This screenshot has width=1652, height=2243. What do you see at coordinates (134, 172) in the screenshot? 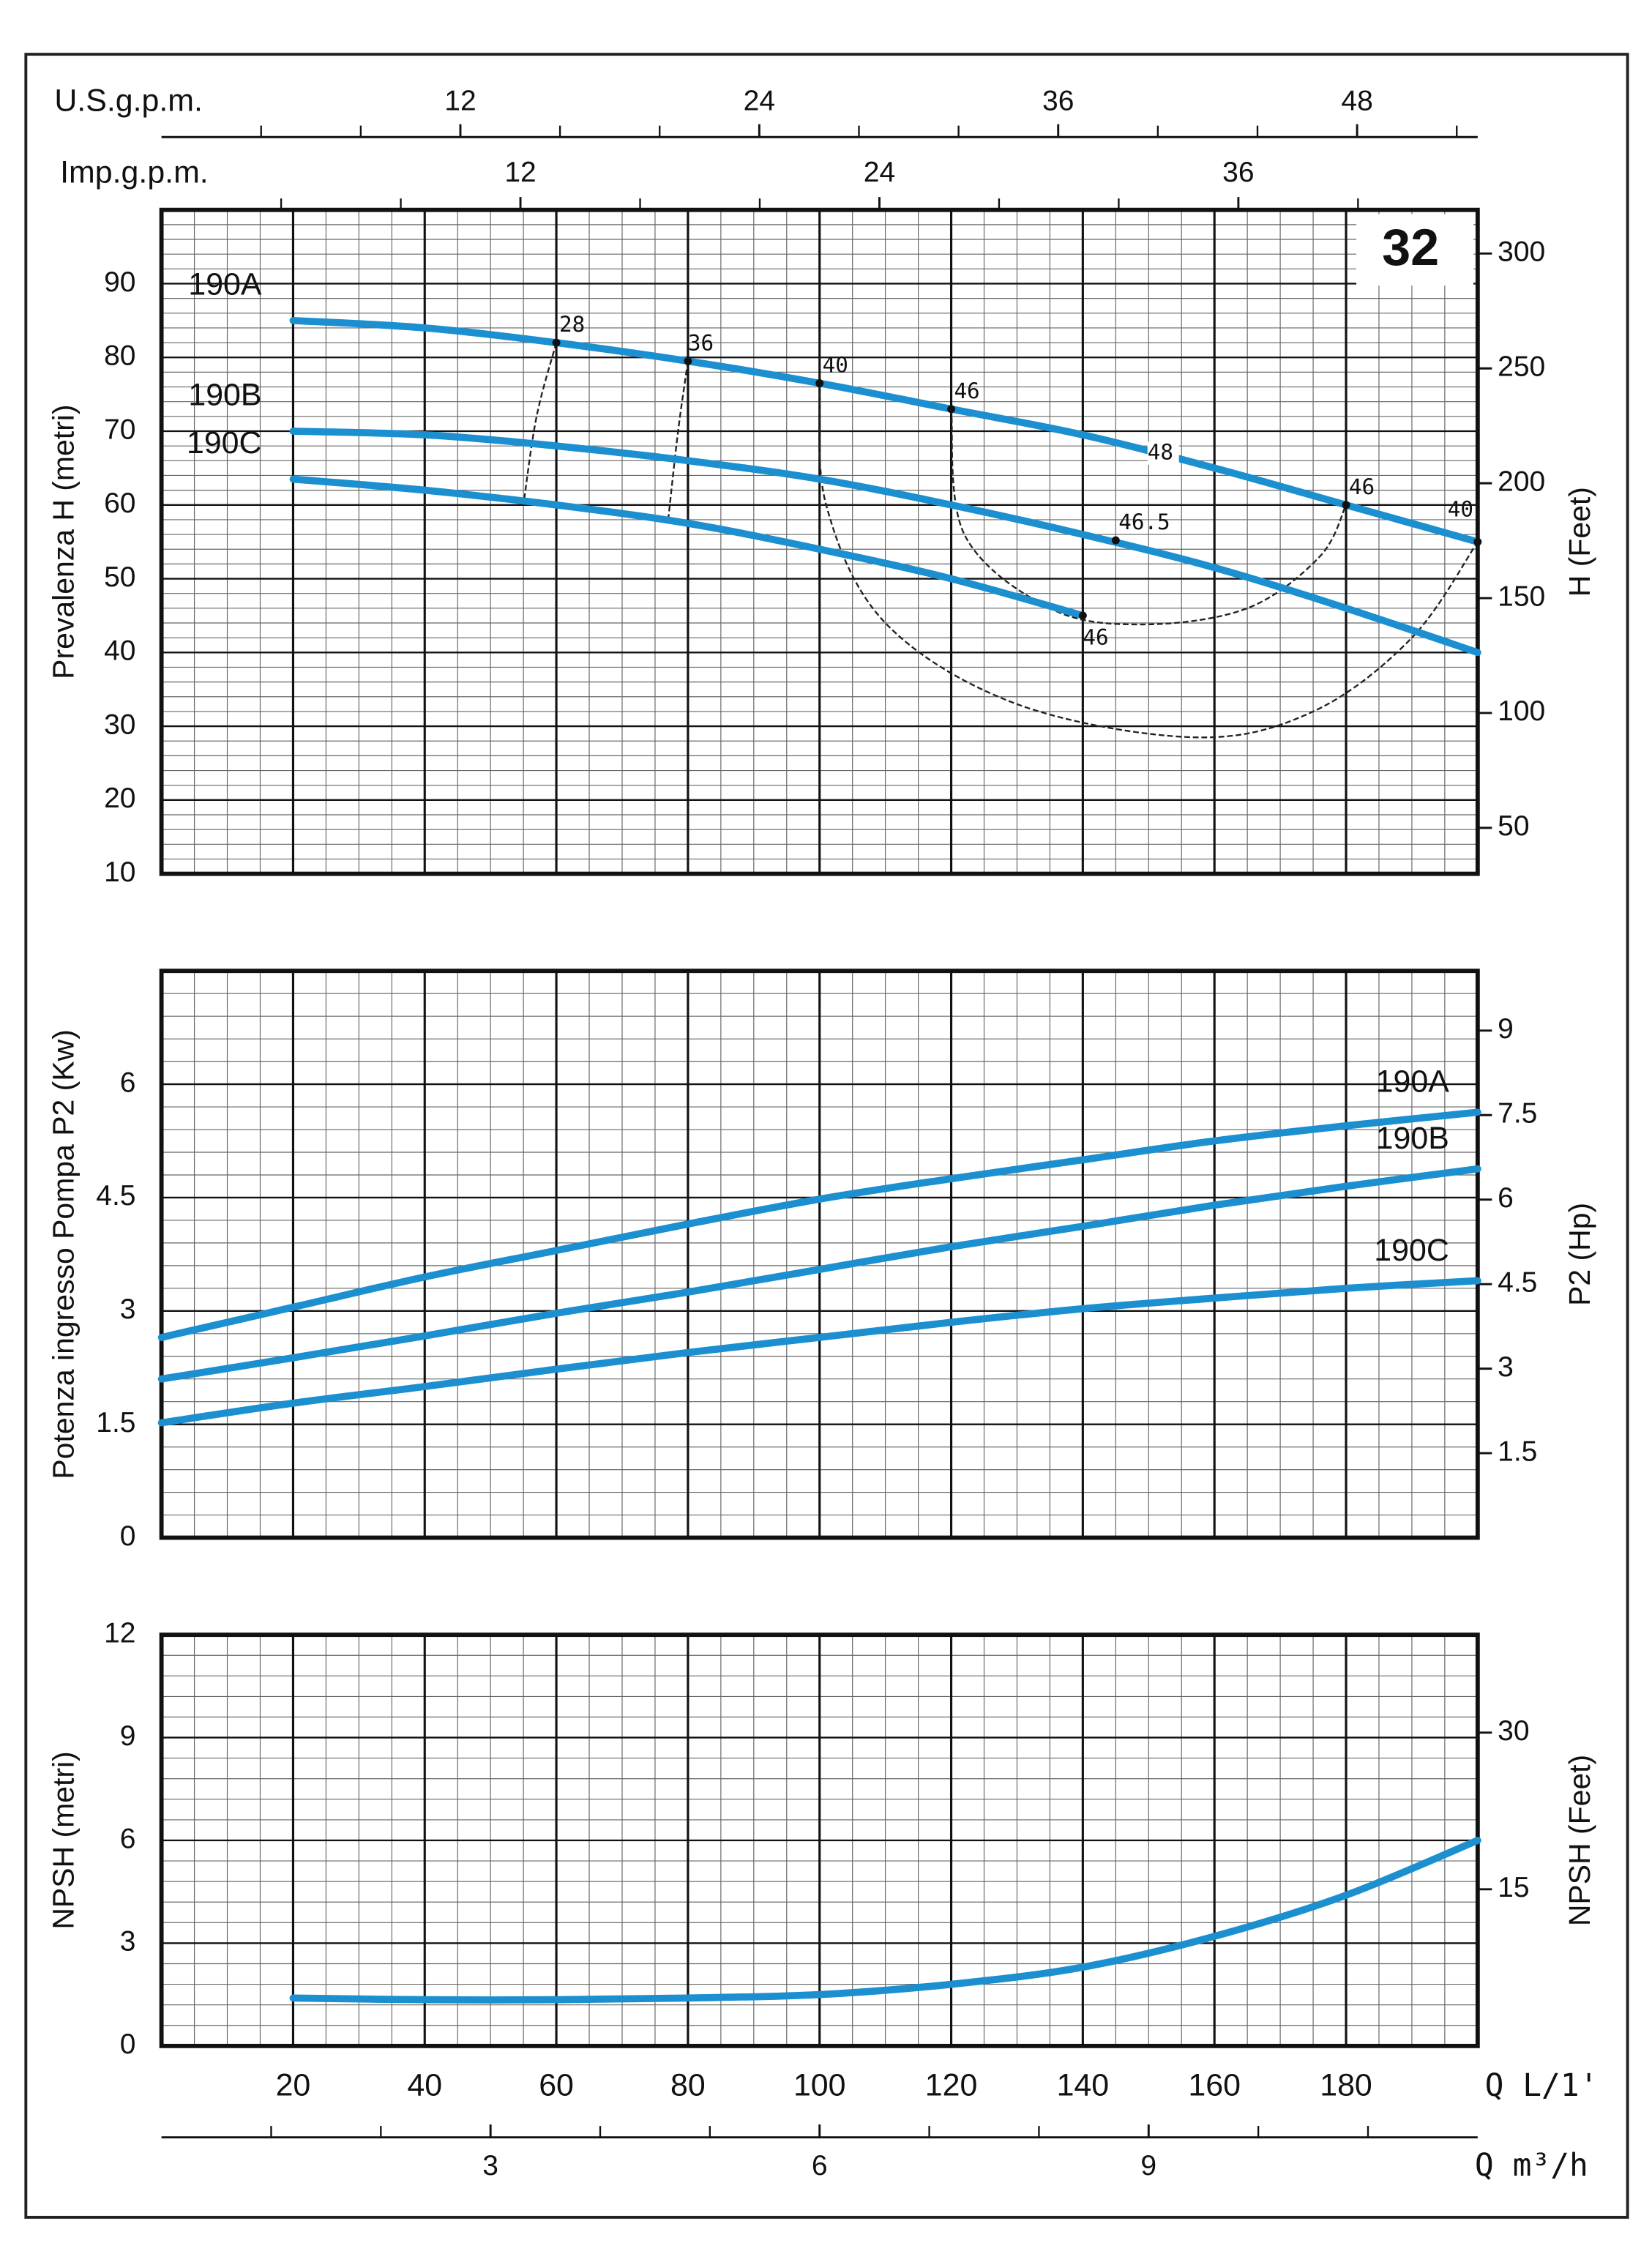
I see `axis-name: Imp.g.p.m.` at bounding box center [134, 172].